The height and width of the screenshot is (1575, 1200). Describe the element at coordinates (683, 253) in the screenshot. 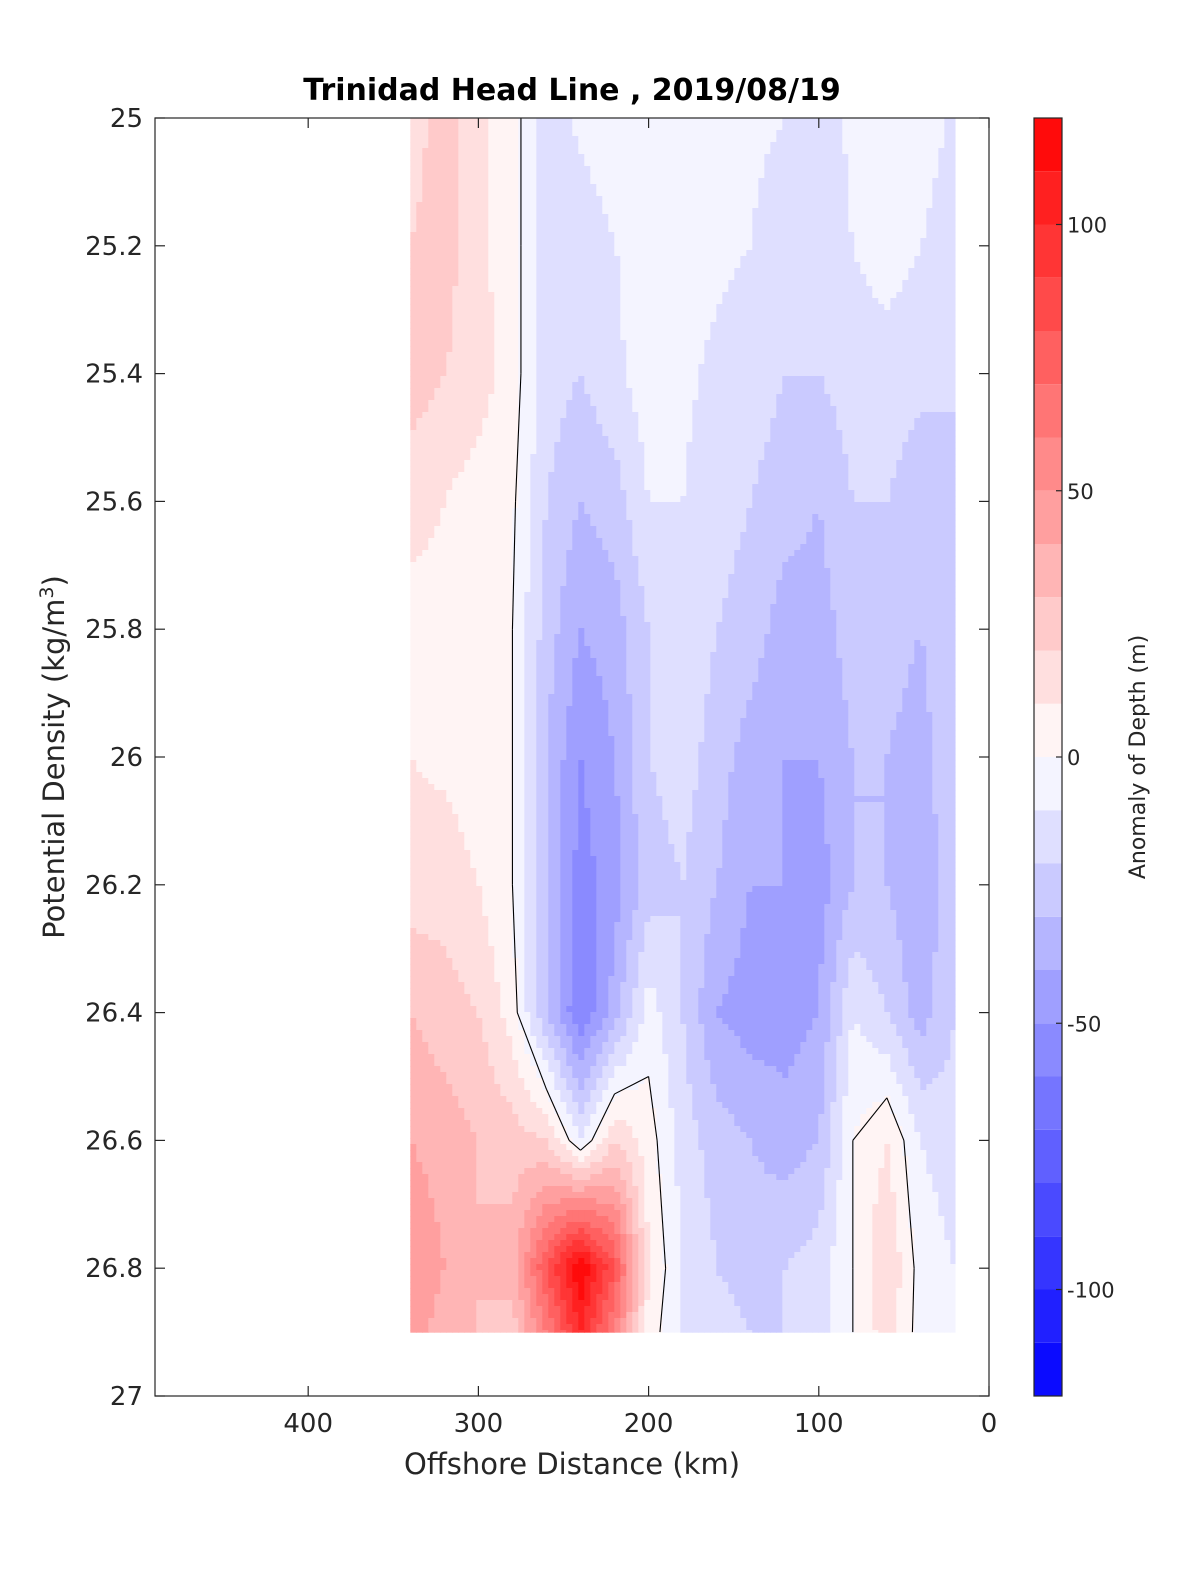

I see `contour-cell-2047` at that location.